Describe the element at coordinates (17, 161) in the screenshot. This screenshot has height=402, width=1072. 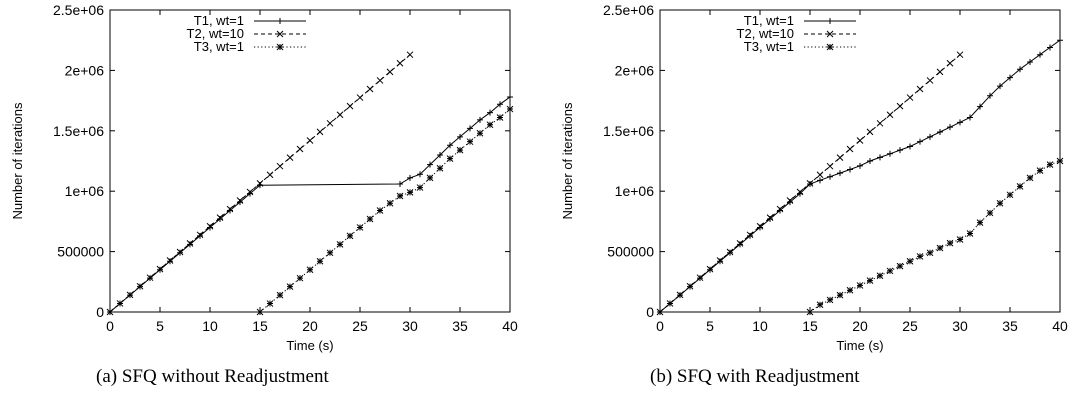
I see `y-axis-label: Number of iterations` at that location.